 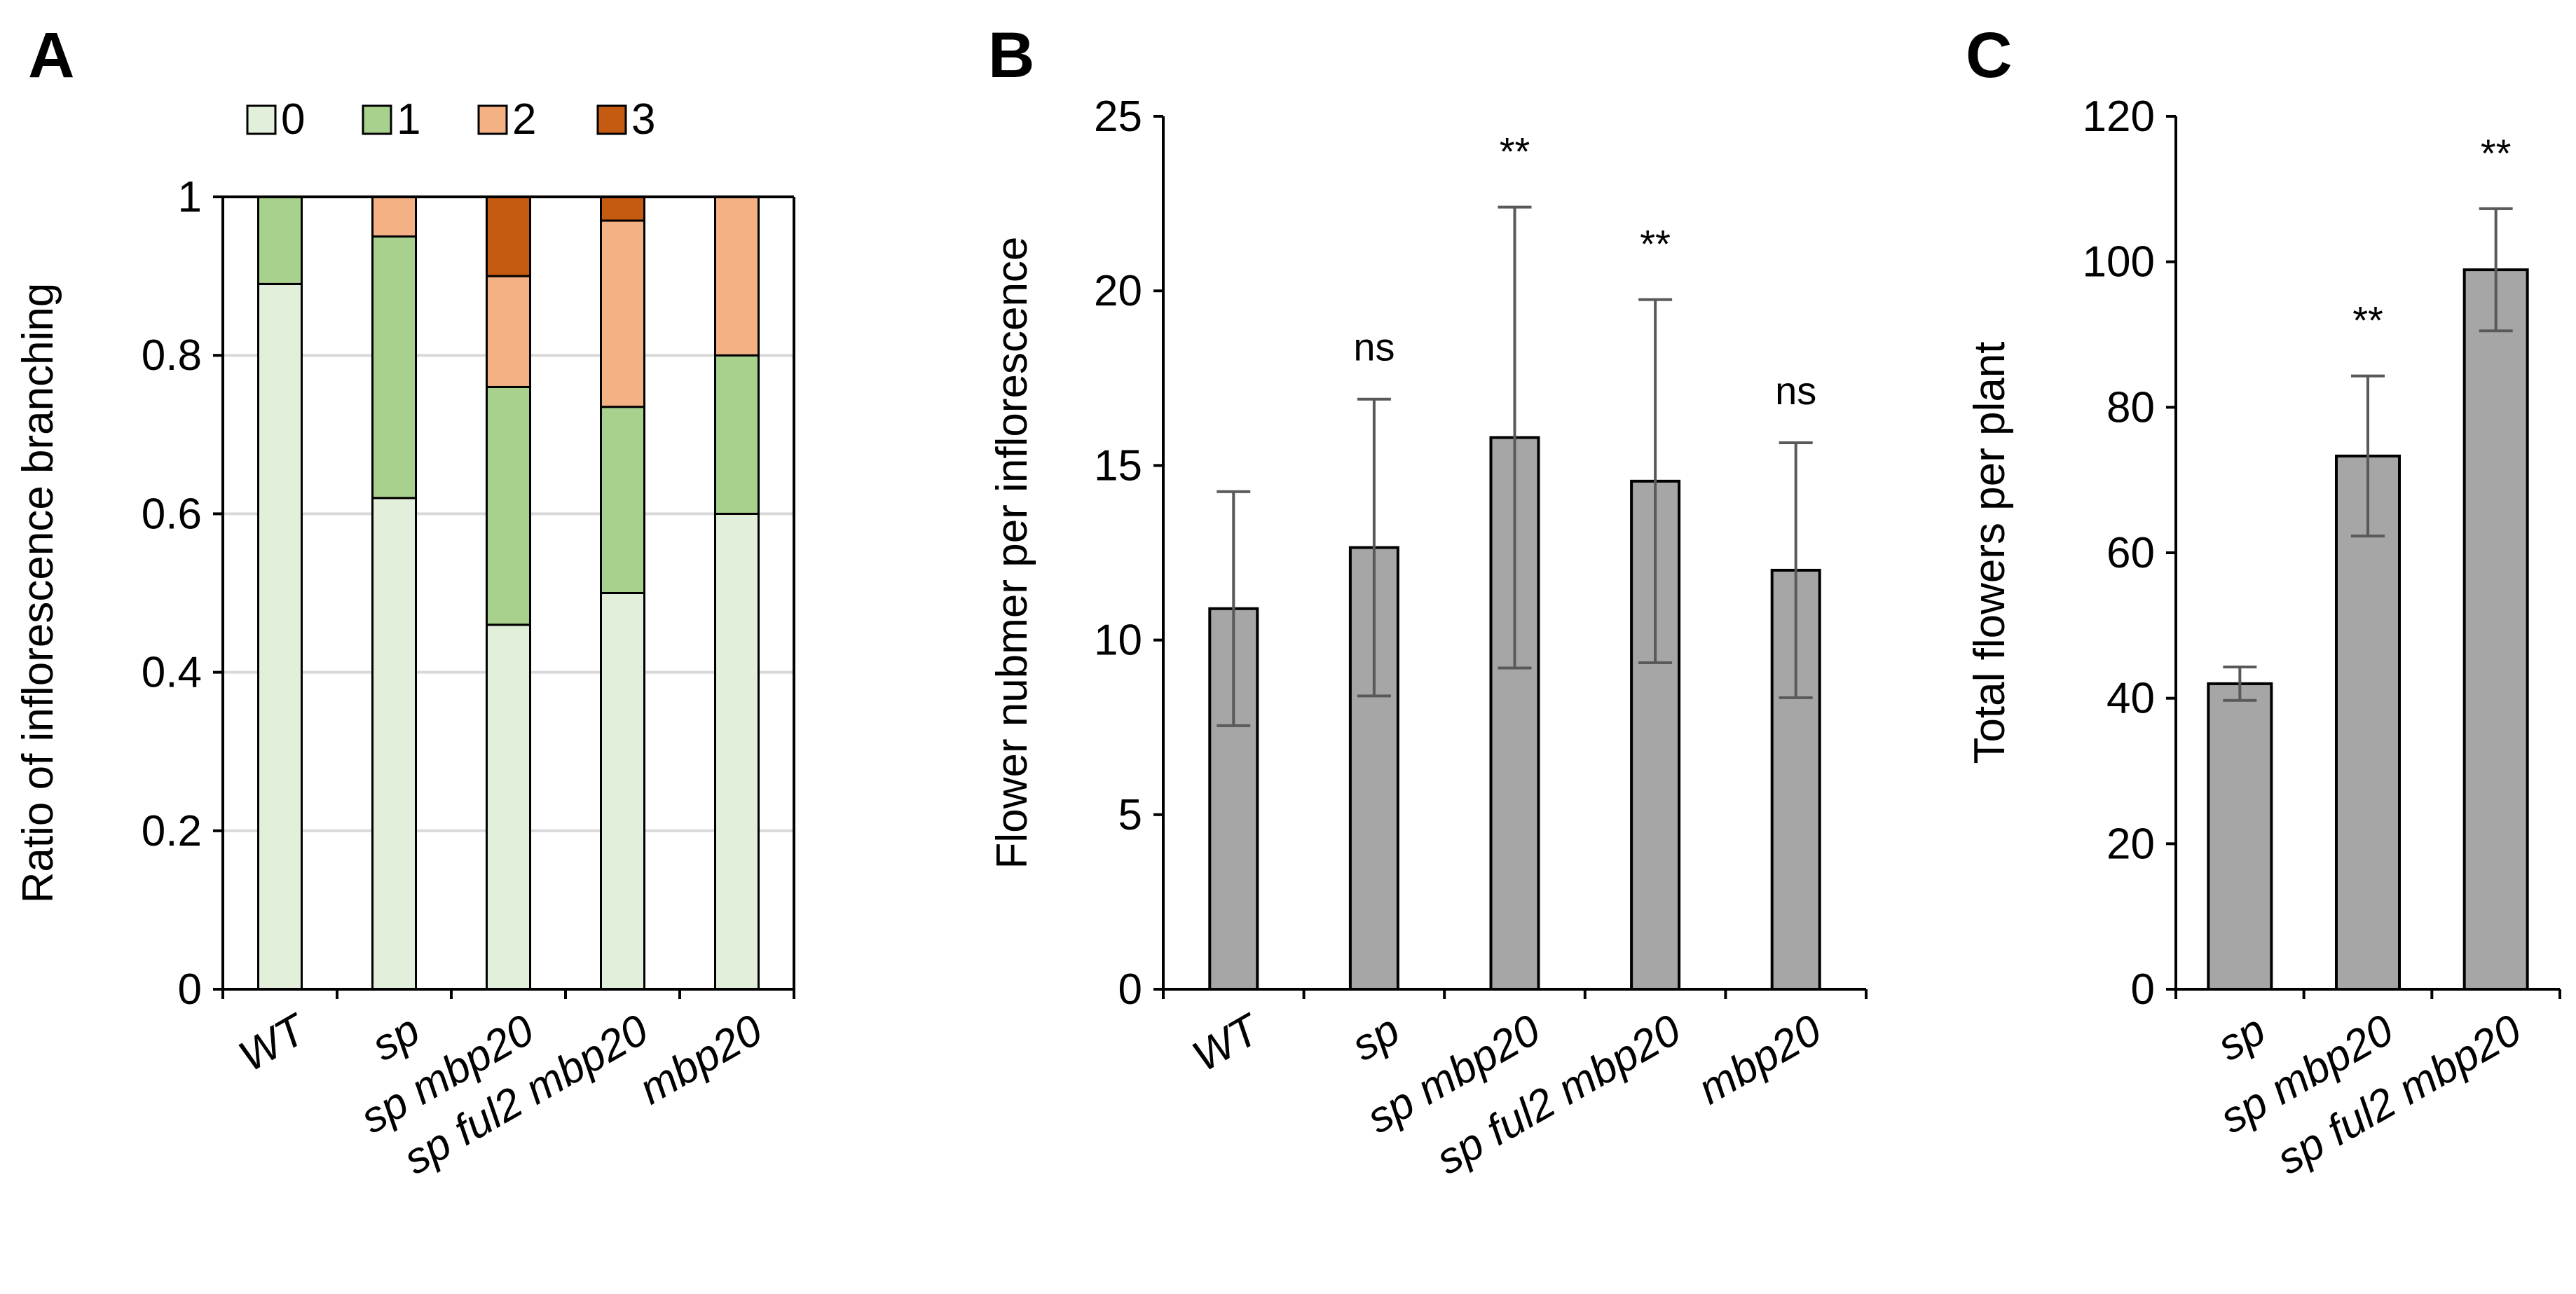 What do you see at coordinates (2131, 553) in the screenshot?
I see `y-tick-label: 60` at bounding box center [2131, 553].